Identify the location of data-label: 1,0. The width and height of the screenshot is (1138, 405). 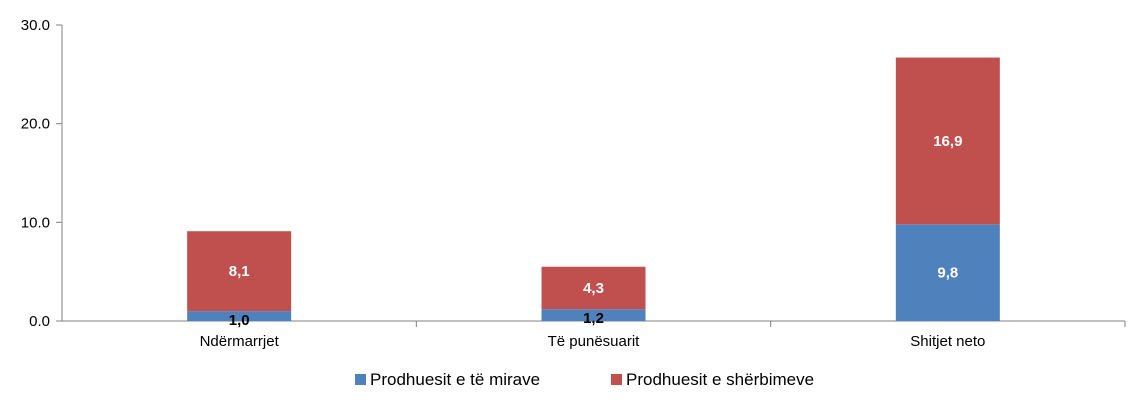
(239, 320).